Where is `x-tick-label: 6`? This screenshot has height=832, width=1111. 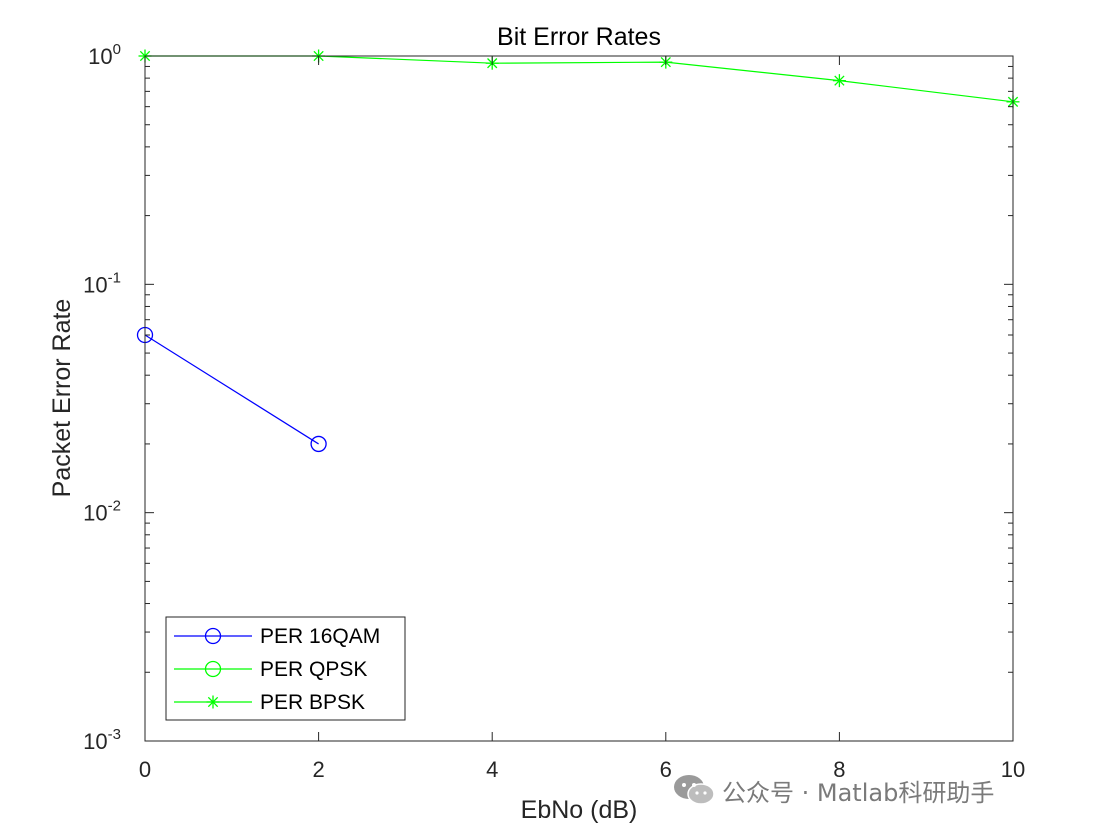
x-tick-label: 6 is located at coordinates (666, 769).